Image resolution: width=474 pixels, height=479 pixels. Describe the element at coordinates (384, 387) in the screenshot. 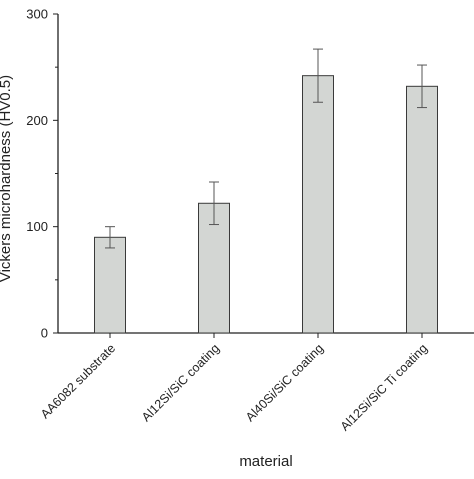

I see `x-tick-label: Al12Si/SiC Ti coating` at that location.